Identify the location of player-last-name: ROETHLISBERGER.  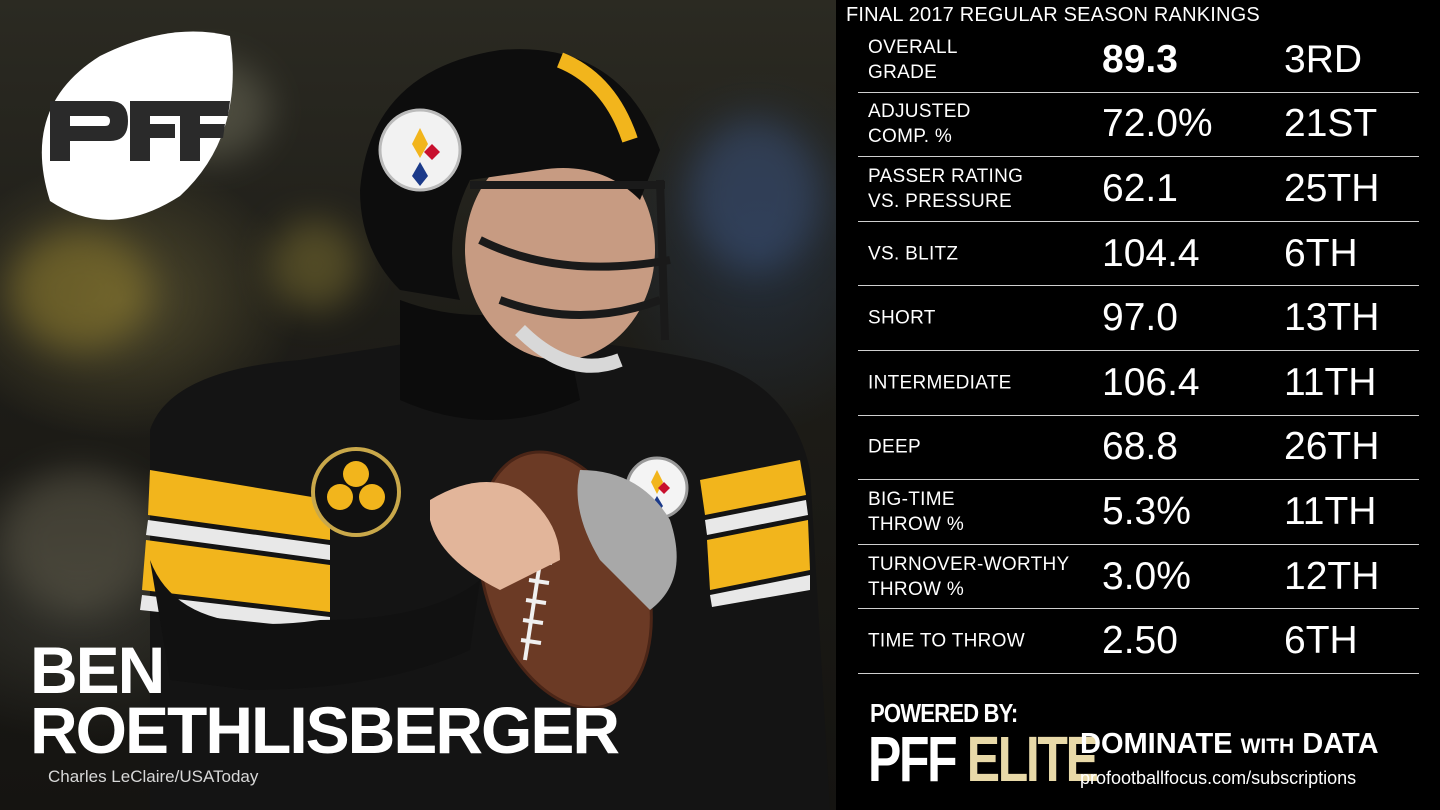
(325, 730).